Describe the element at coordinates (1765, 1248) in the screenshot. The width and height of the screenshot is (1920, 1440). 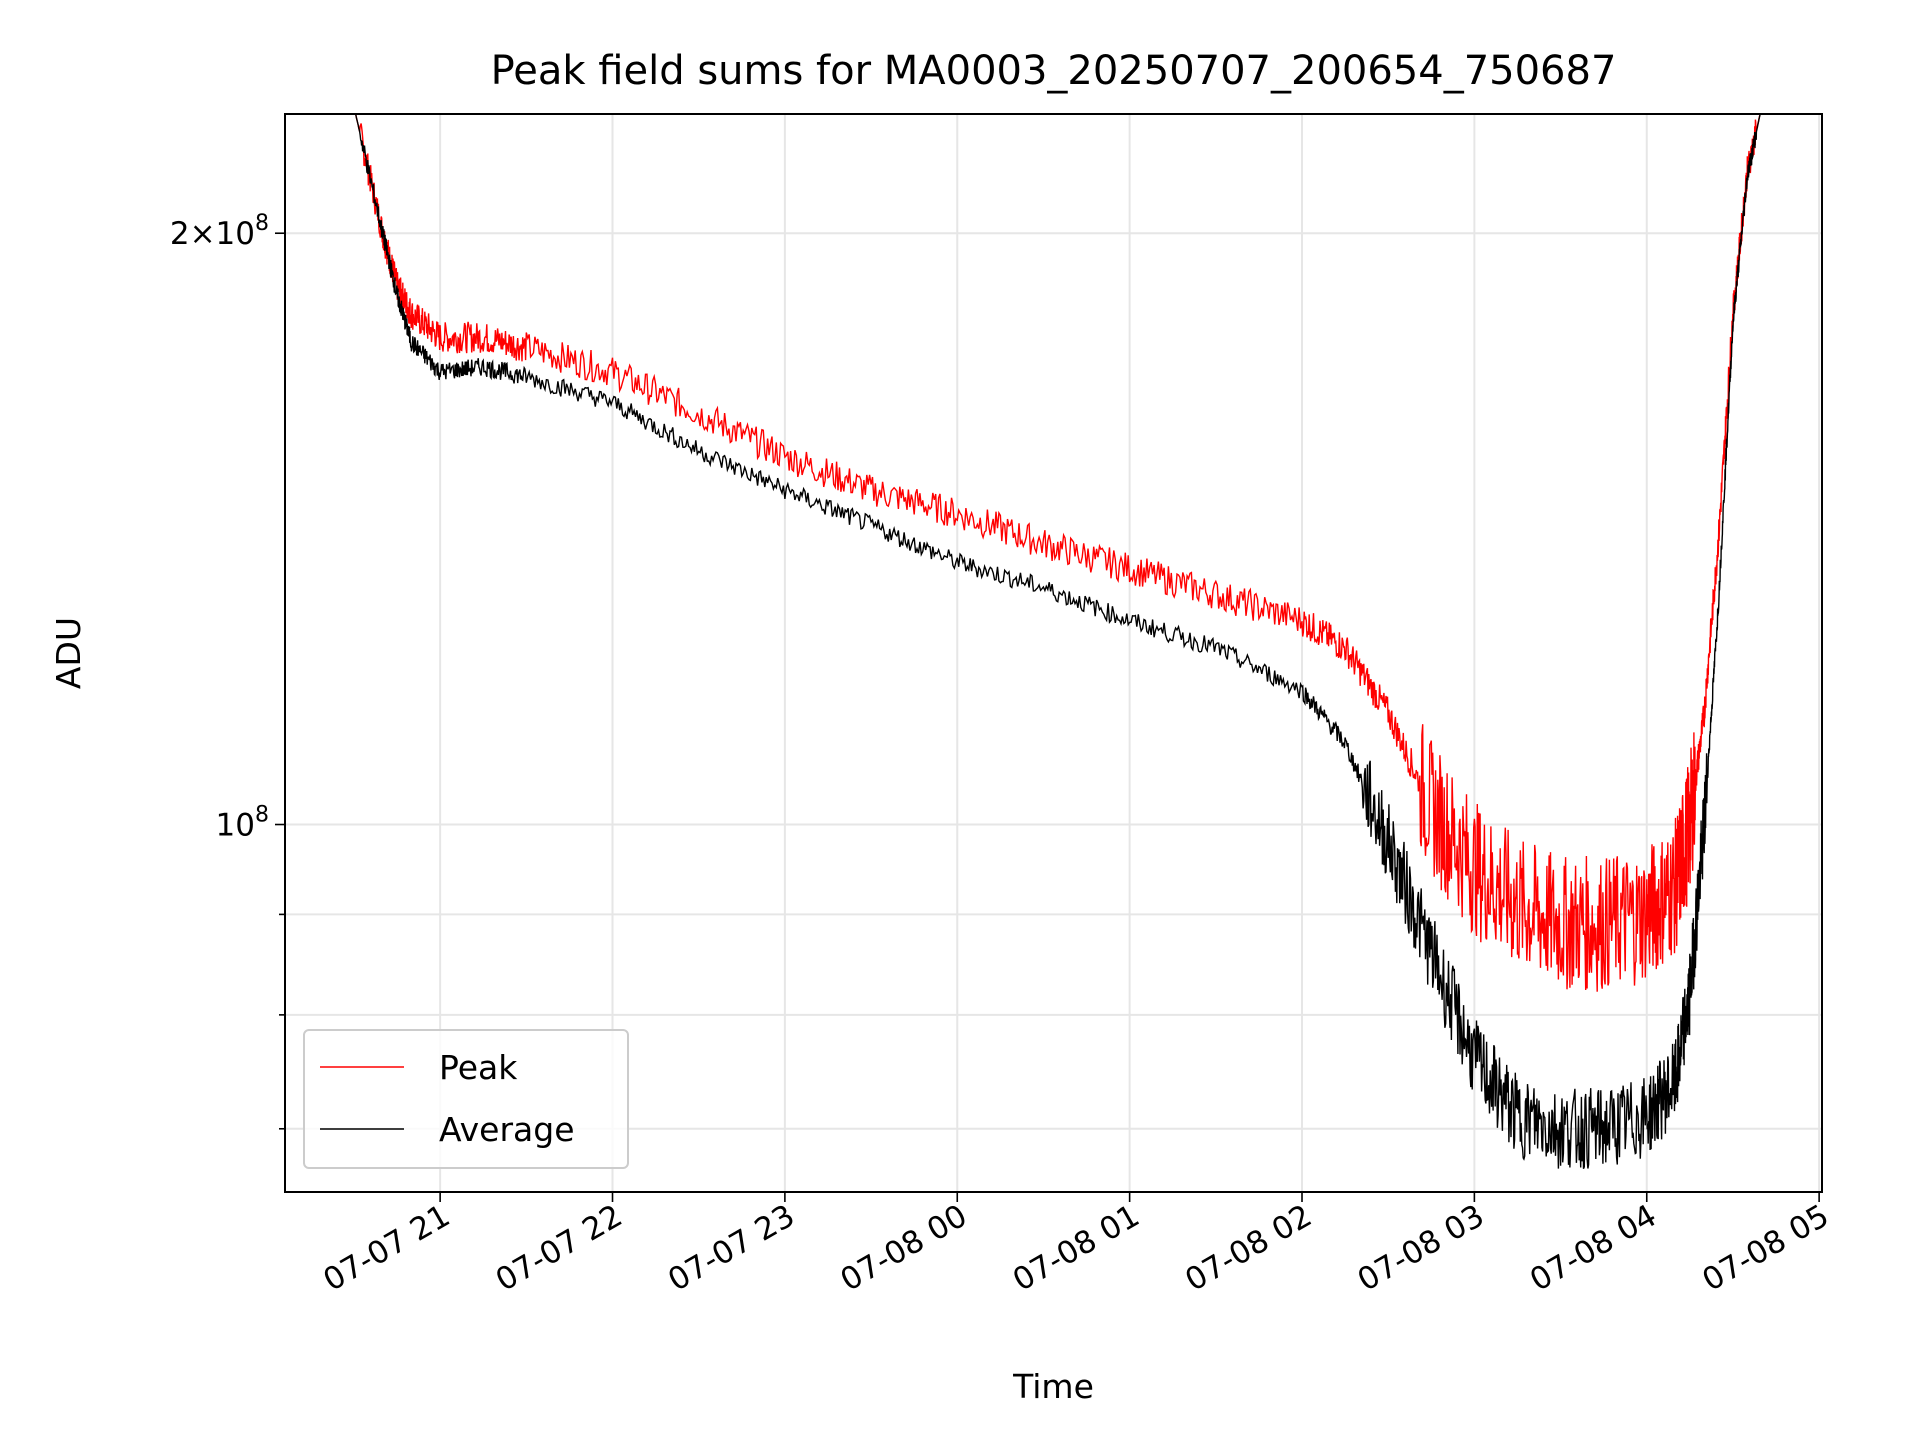
I see `x-tick-label: 07-08 05` at that location.